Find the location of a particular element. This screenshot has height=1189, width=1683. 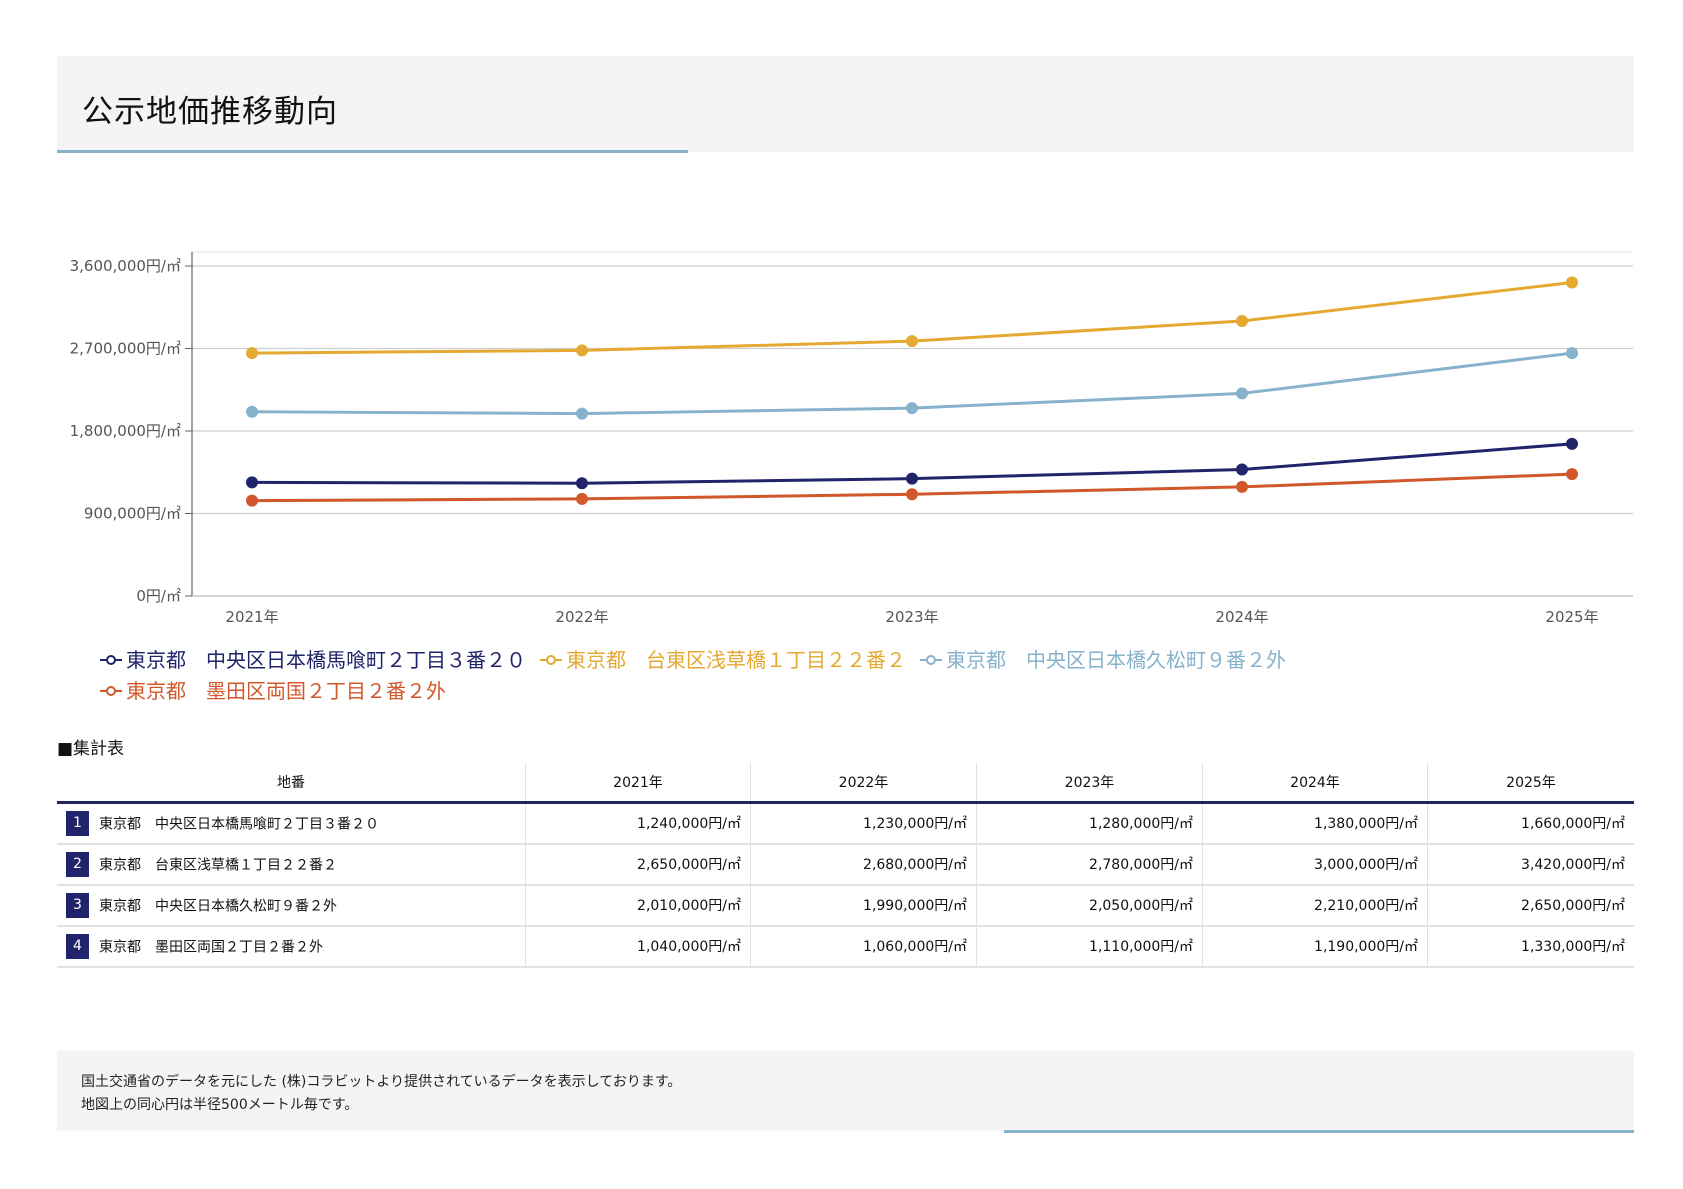

legend-item: 東京都 中央区日本橋久松町９番２外 is located at coordinates (1103, 660).